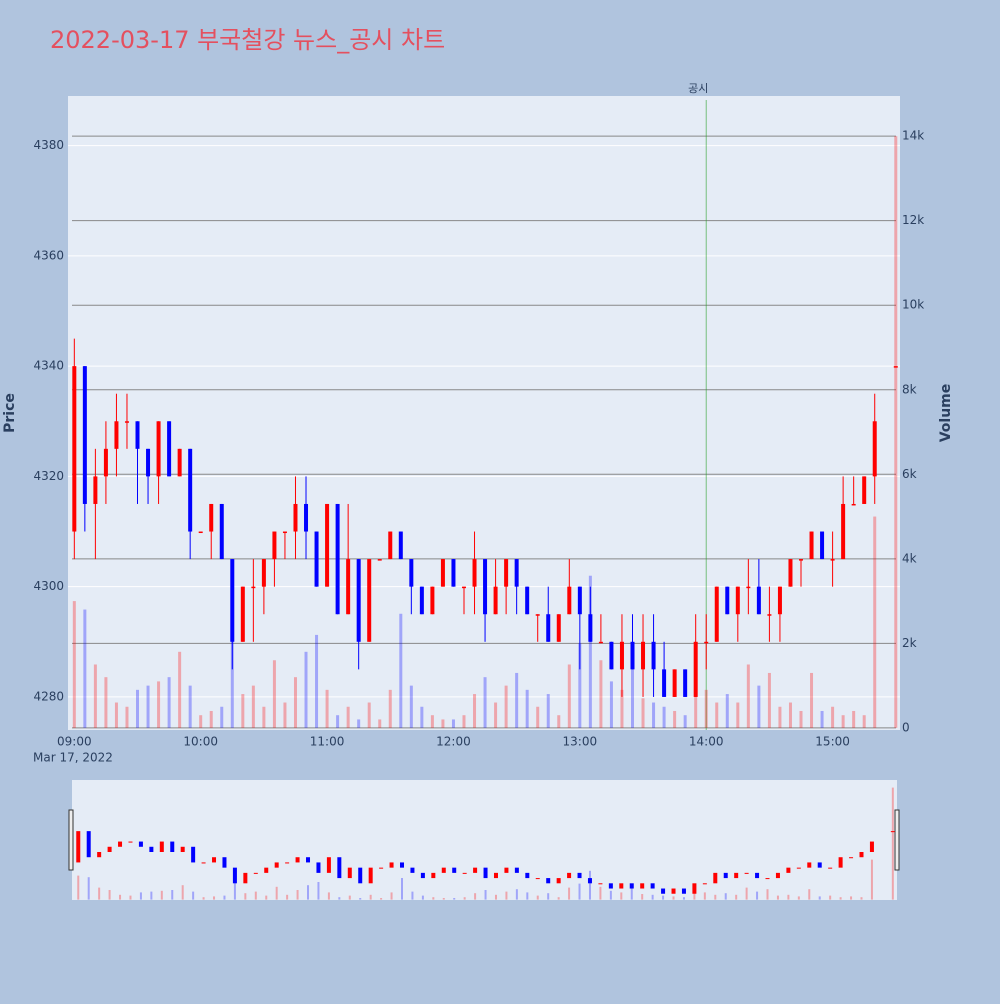  I want to click on y2-tick-label: 0, so click(906, 727).